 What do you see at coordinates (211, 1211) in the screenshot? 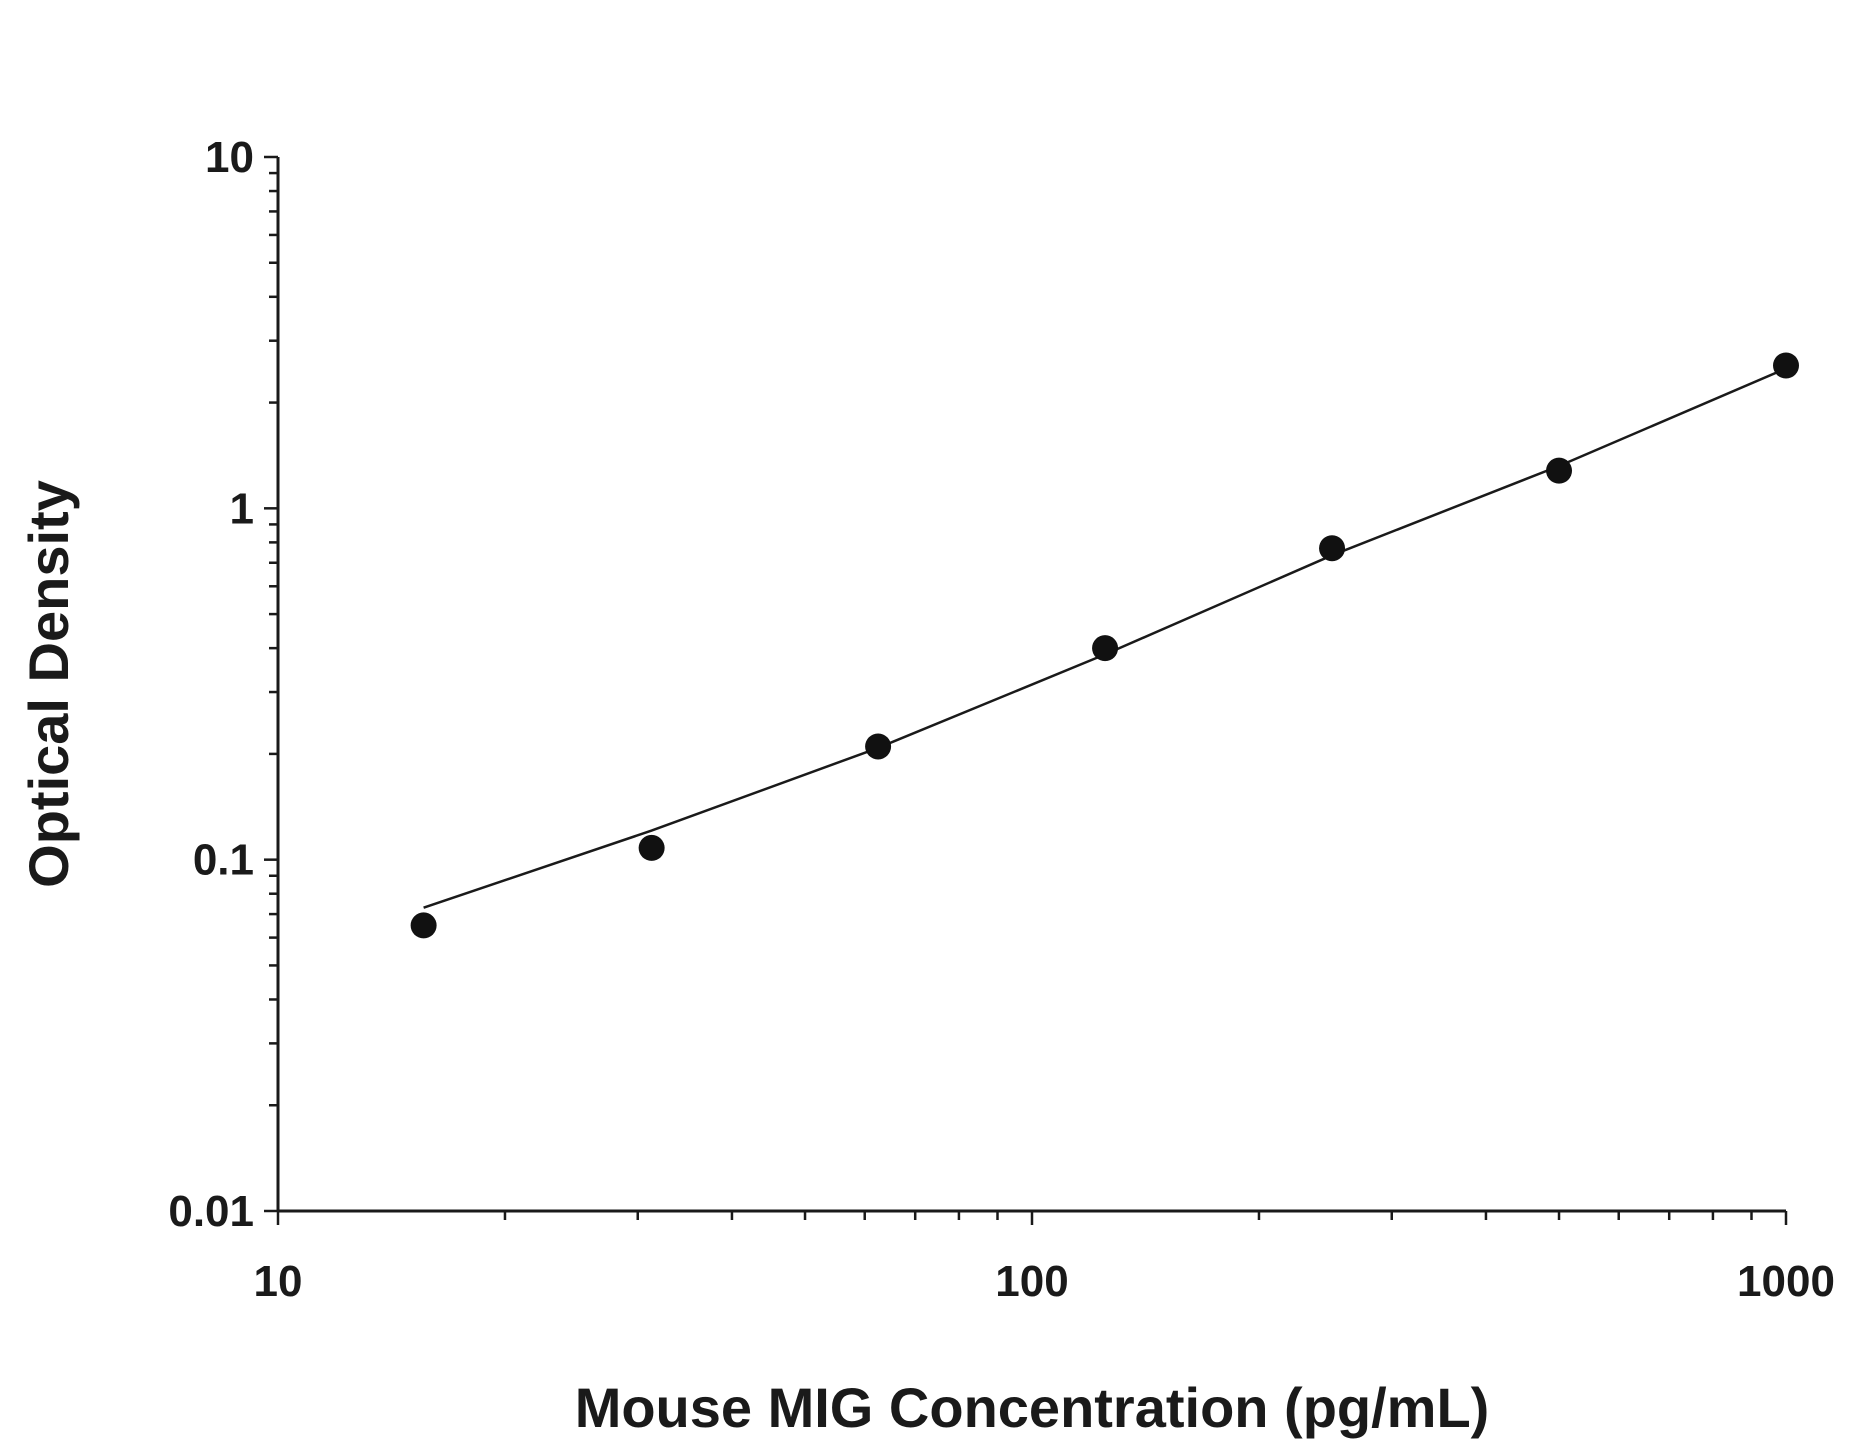
I see `y-tick-label: 0.01` at bounding box center [211, 1211].